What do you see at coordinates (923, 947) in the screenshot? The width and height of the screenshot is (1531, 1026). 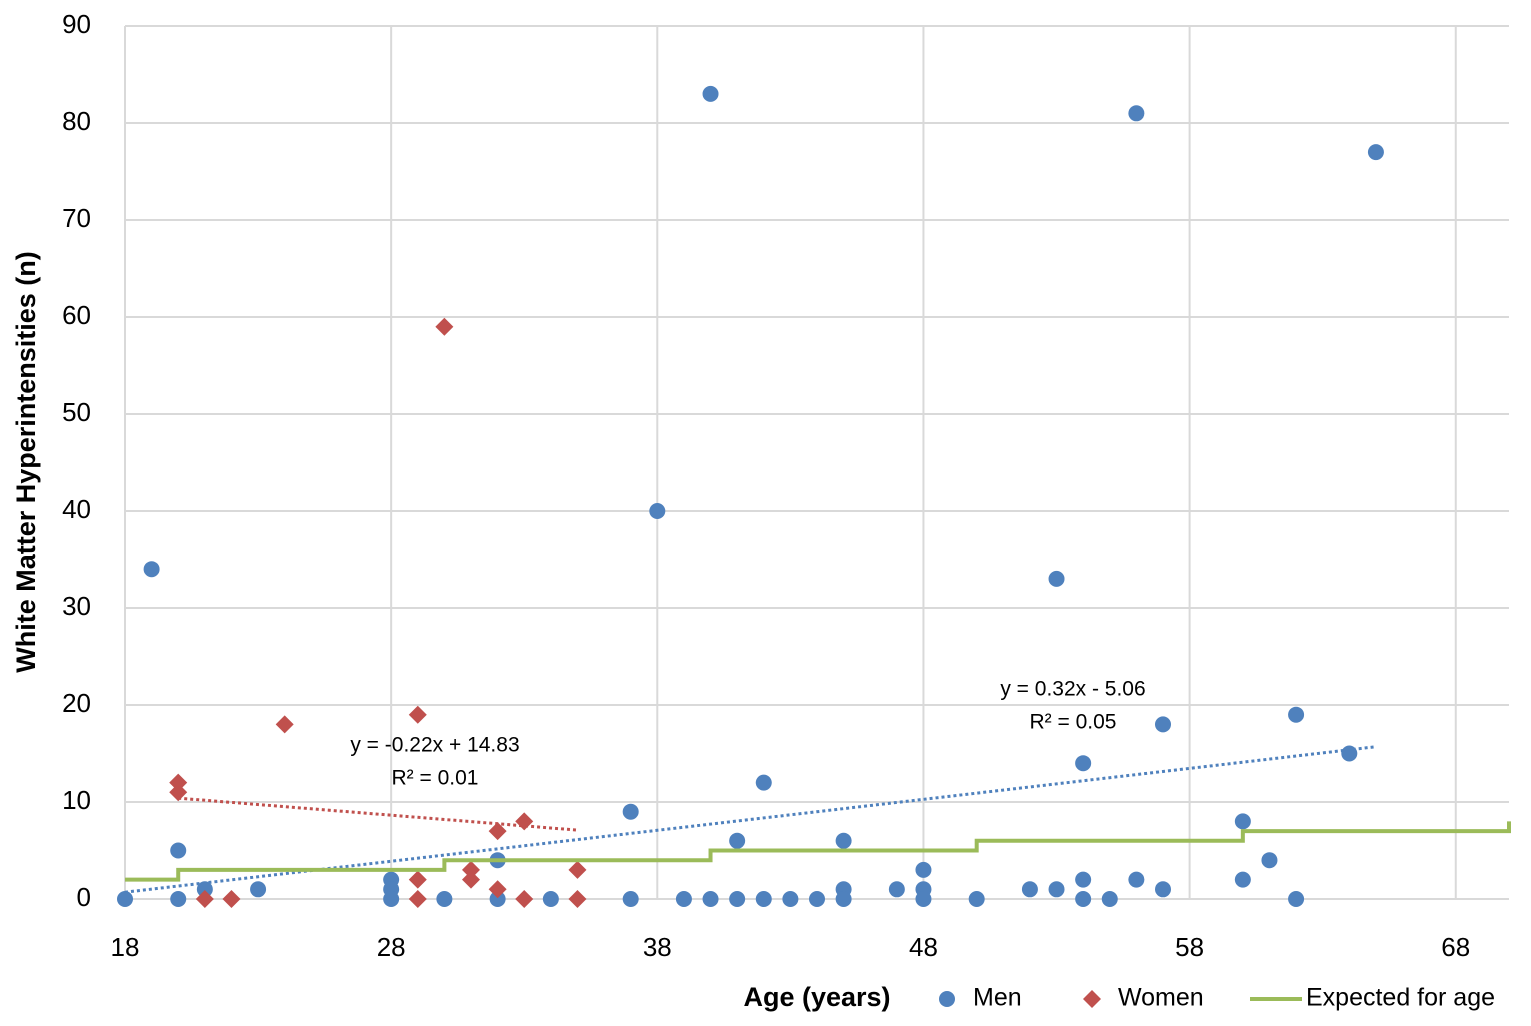 I see `x-tick-label: 48` at bounding box center [923, 947].